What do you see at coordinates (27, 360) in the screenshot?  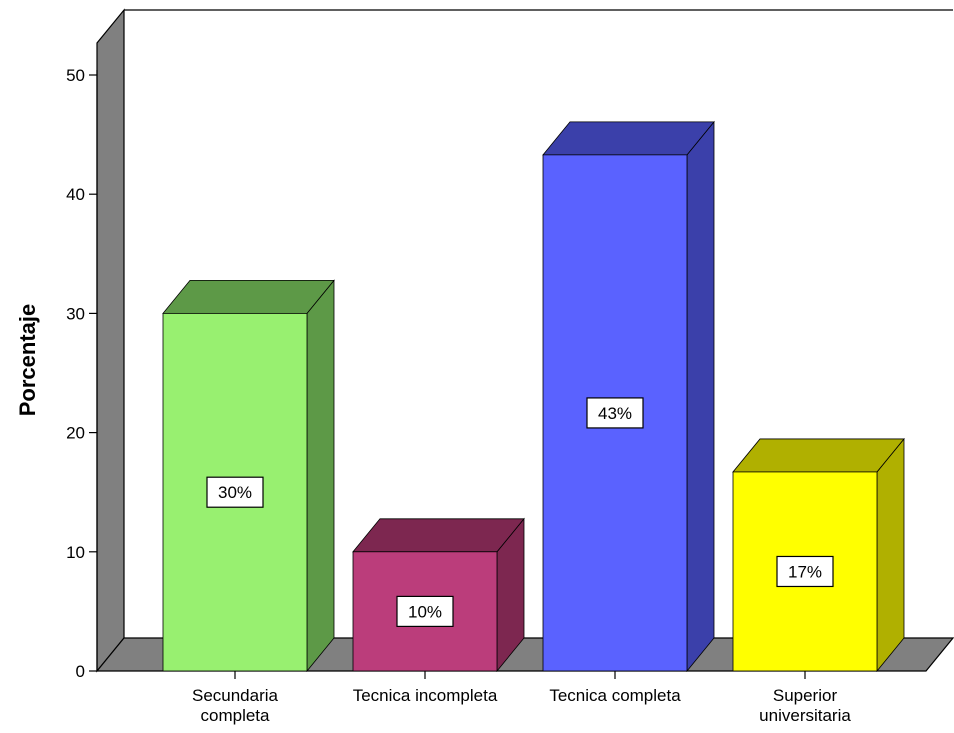 I see `y-axis-label: Porcentaje` at bounding box center [27, 360].